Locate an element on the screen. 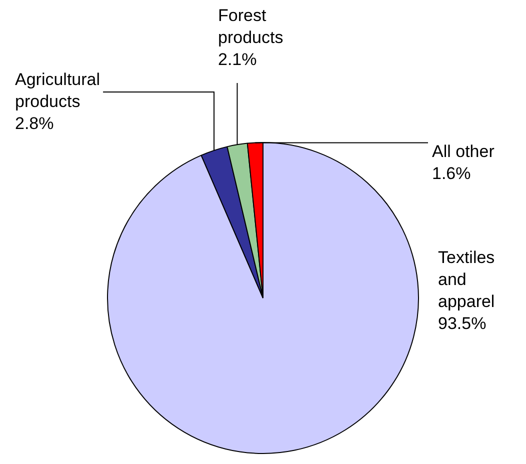 This screenshot has height=464, width=526. slice-label: Agricultural products is located at coordinates (57, 91).